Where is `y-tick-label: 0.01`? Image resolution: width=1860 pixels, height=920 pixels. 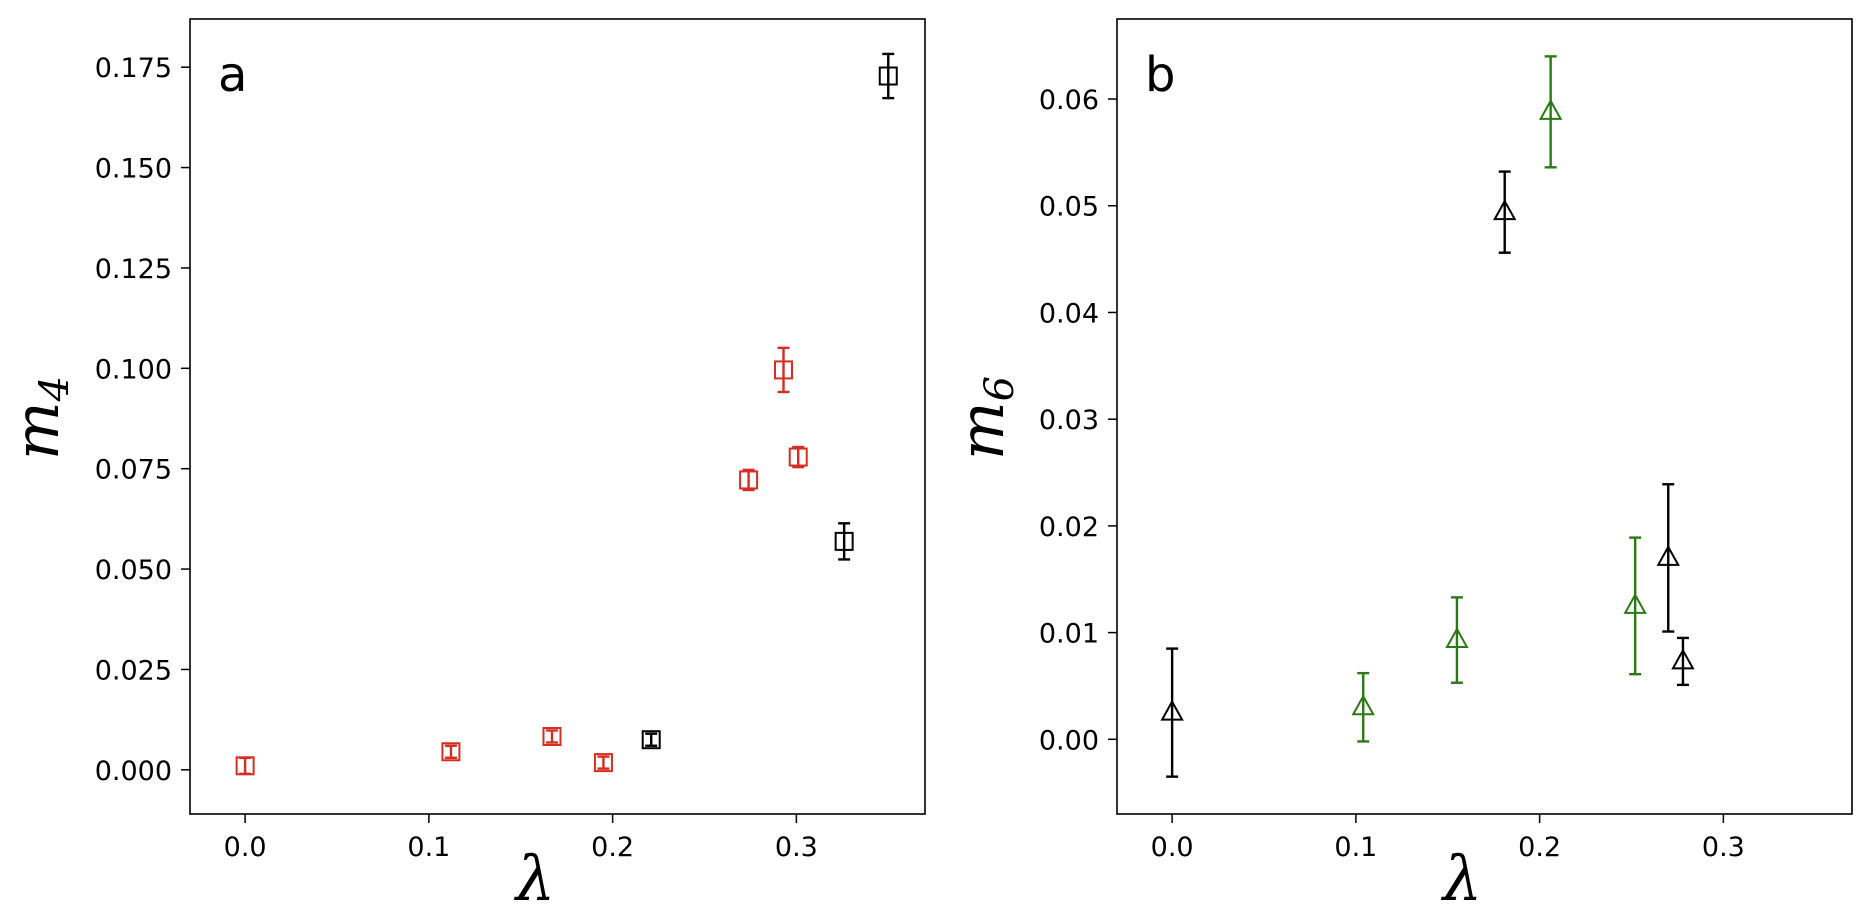 y-tick-label: 0.01 is located at coordinates (1069, 634).